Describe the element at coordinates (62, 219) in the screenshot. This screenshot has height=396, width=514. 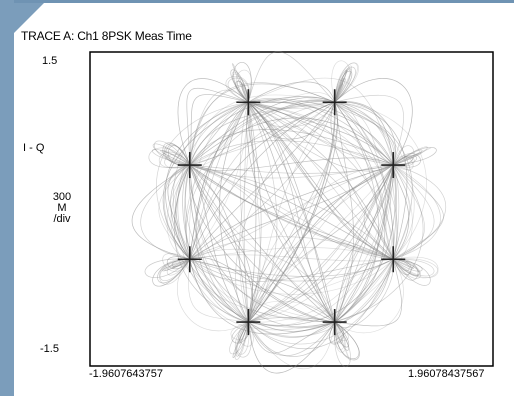
I see `y-scale-per-div: /div` at that location.